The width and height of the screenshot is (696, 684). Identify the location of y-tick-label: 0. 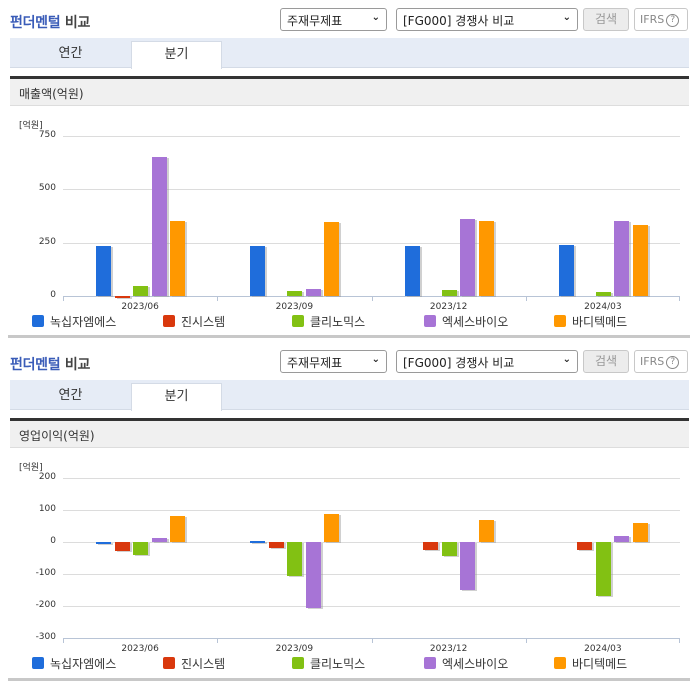
(53, 295).